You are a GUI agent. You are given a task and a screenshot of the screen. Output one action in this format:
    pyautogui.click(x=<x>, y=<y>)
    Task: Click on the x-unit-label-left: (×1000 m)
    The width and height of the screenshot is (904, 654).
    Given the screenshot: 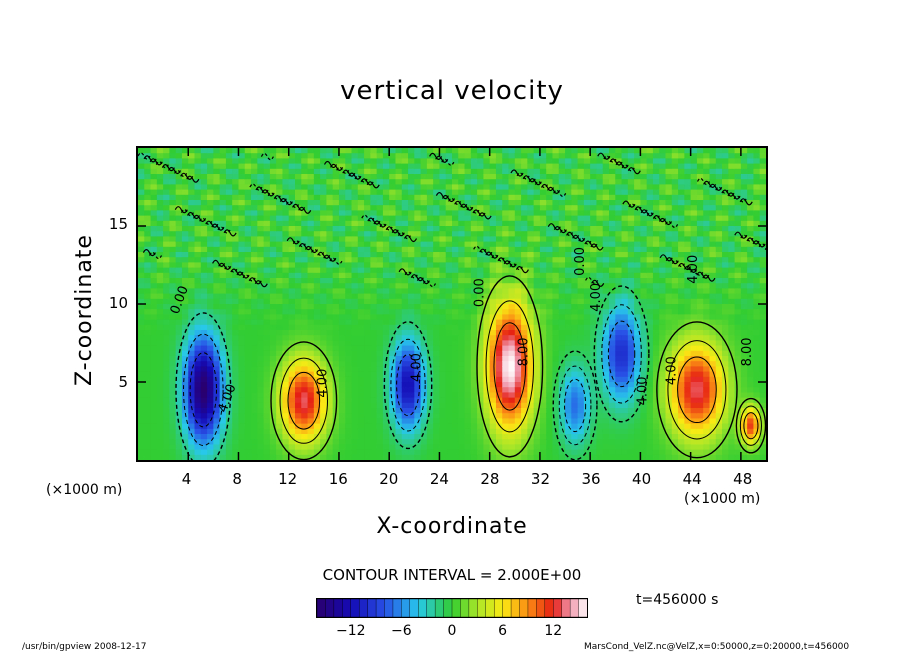 What is the action you would take?
    pyautogui.click(x=84, y=490)
    